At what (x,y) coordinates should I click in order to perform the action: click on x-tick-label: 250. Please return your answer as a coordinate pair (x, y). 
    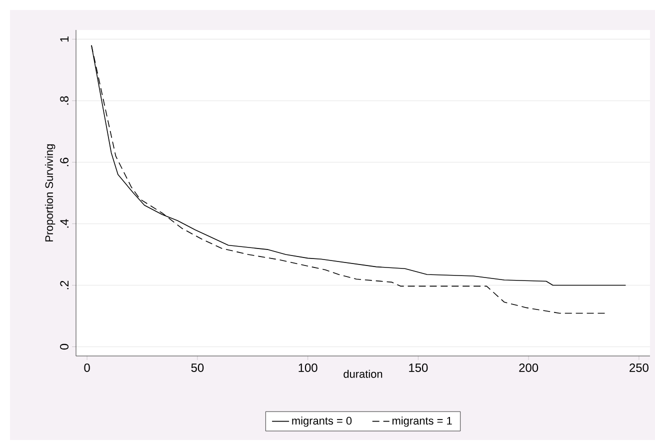
    Looking at the image, I should click on (639, 367).